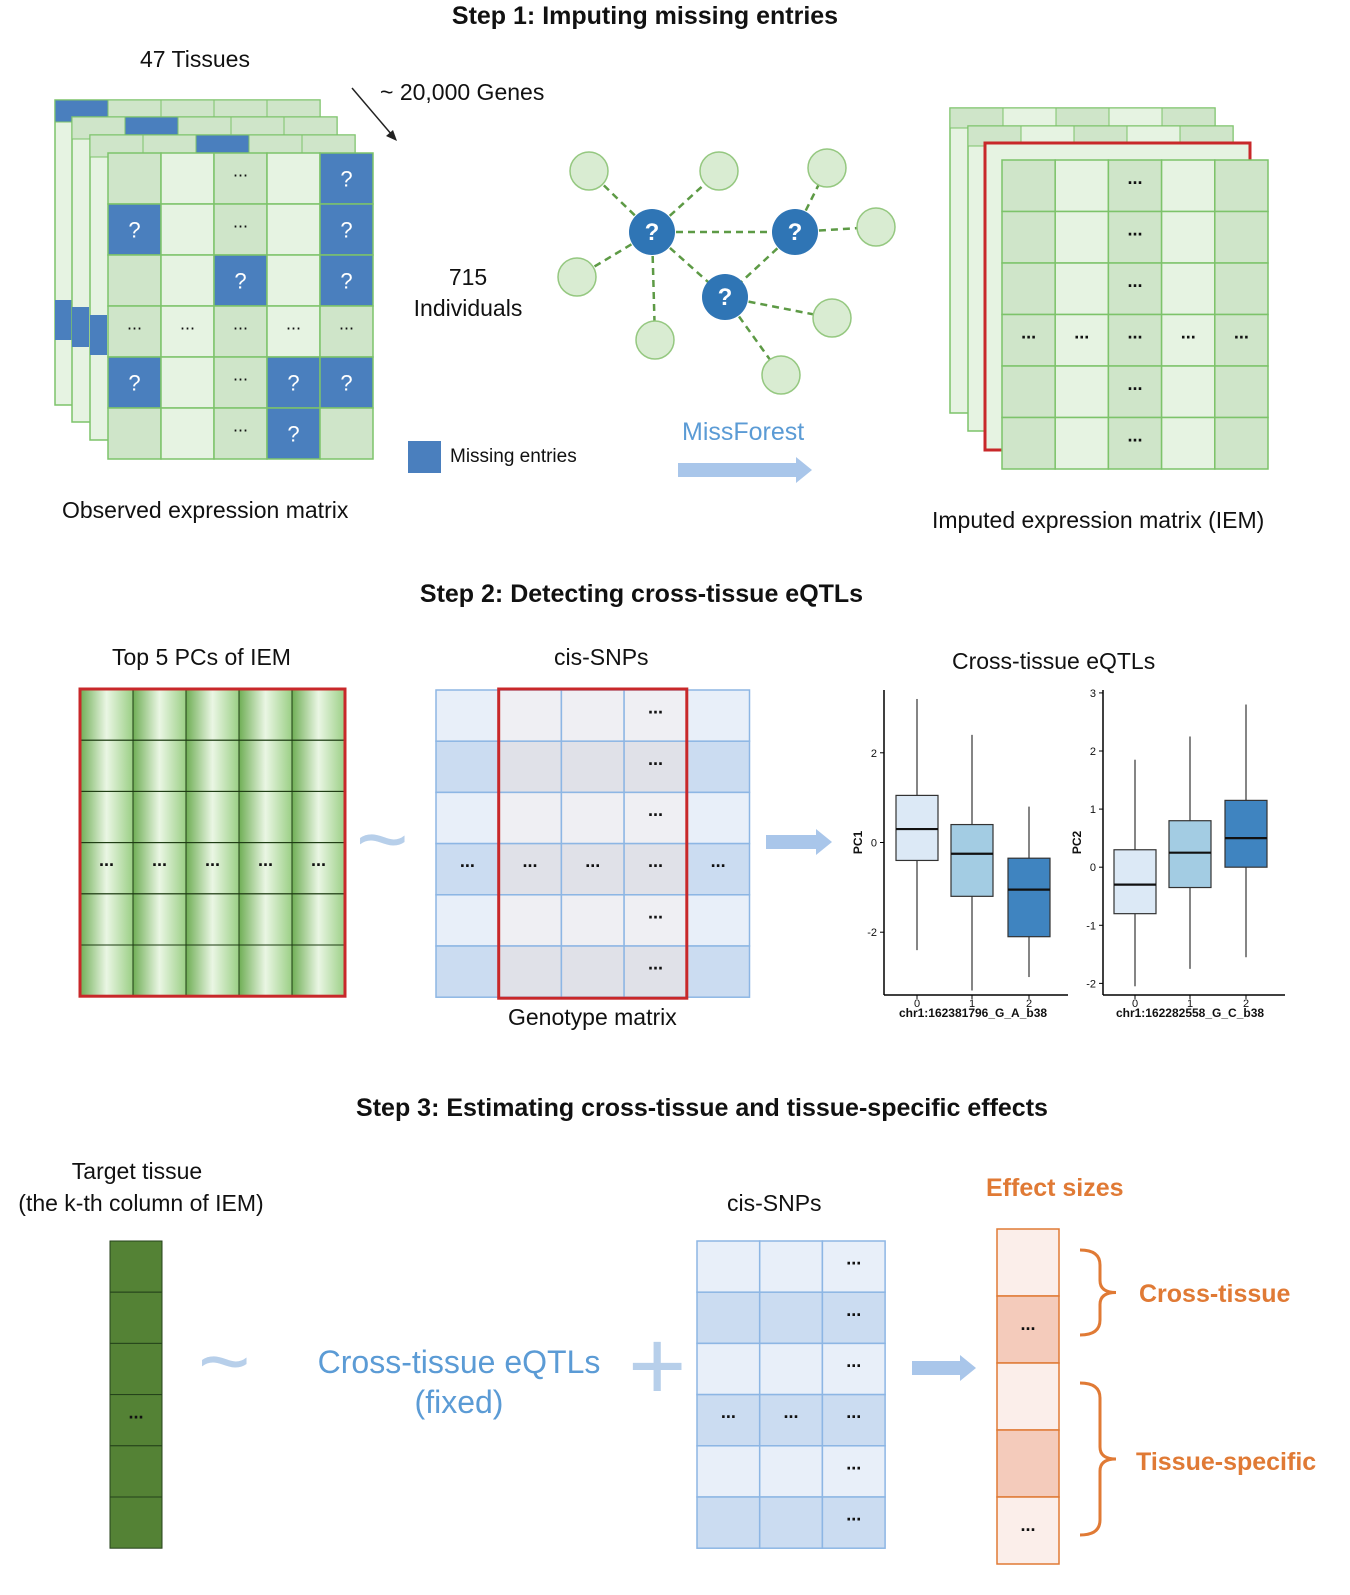 The width and height of the screenshot is (1350, 1595). I want to click on tissue-specific-brace, so click(1098, 1459).